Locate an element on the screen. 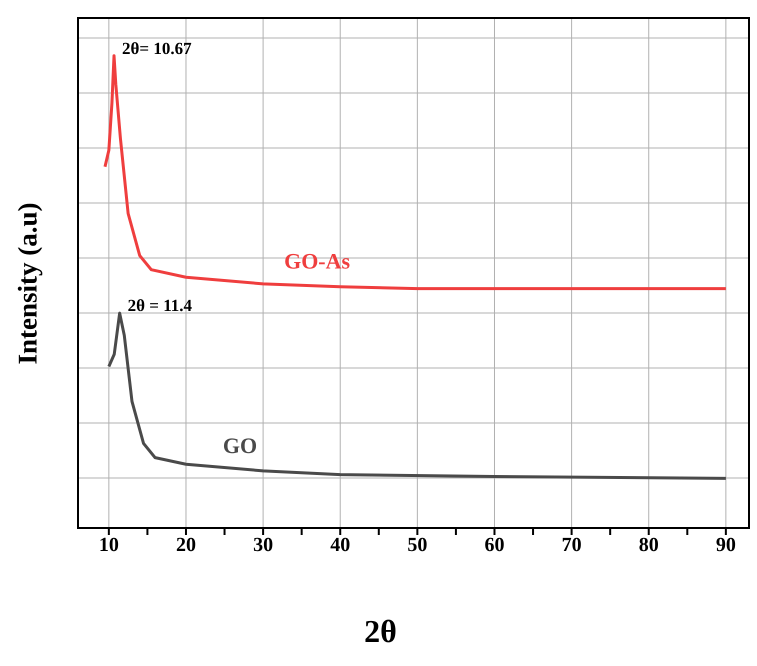  x-tick-label: 40 is located at coordinates (340, 545).